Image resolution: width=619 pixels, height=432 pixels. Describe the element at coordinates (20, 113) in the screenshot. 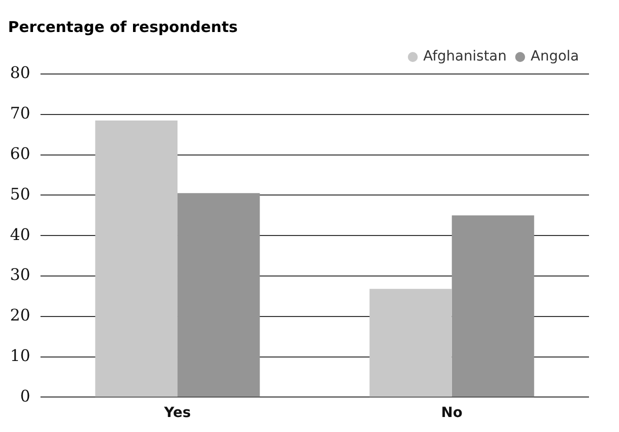

I see `y-tick-label: 70` at that location.